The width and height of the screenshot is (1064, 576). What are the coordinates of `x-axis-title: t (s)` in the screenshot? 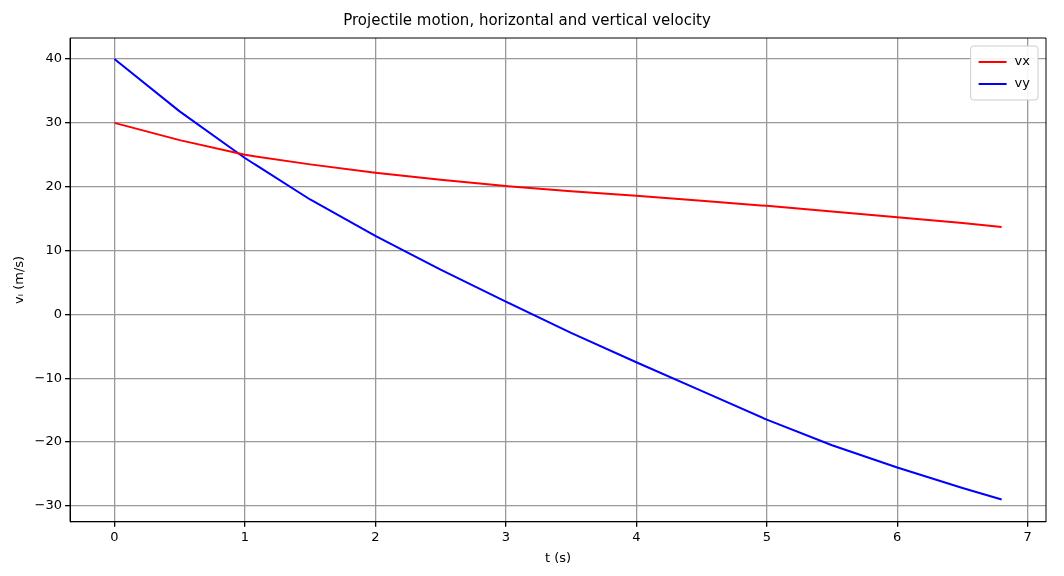 It's located at (558, 557).